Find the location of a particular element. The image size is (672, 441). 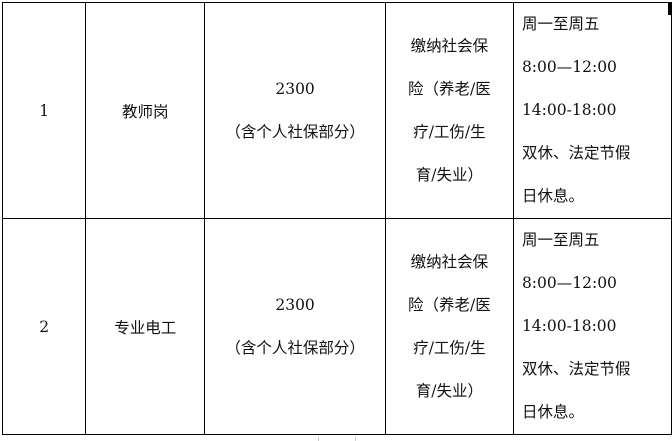

row-index: 1 is located at coordinates (44, 110).